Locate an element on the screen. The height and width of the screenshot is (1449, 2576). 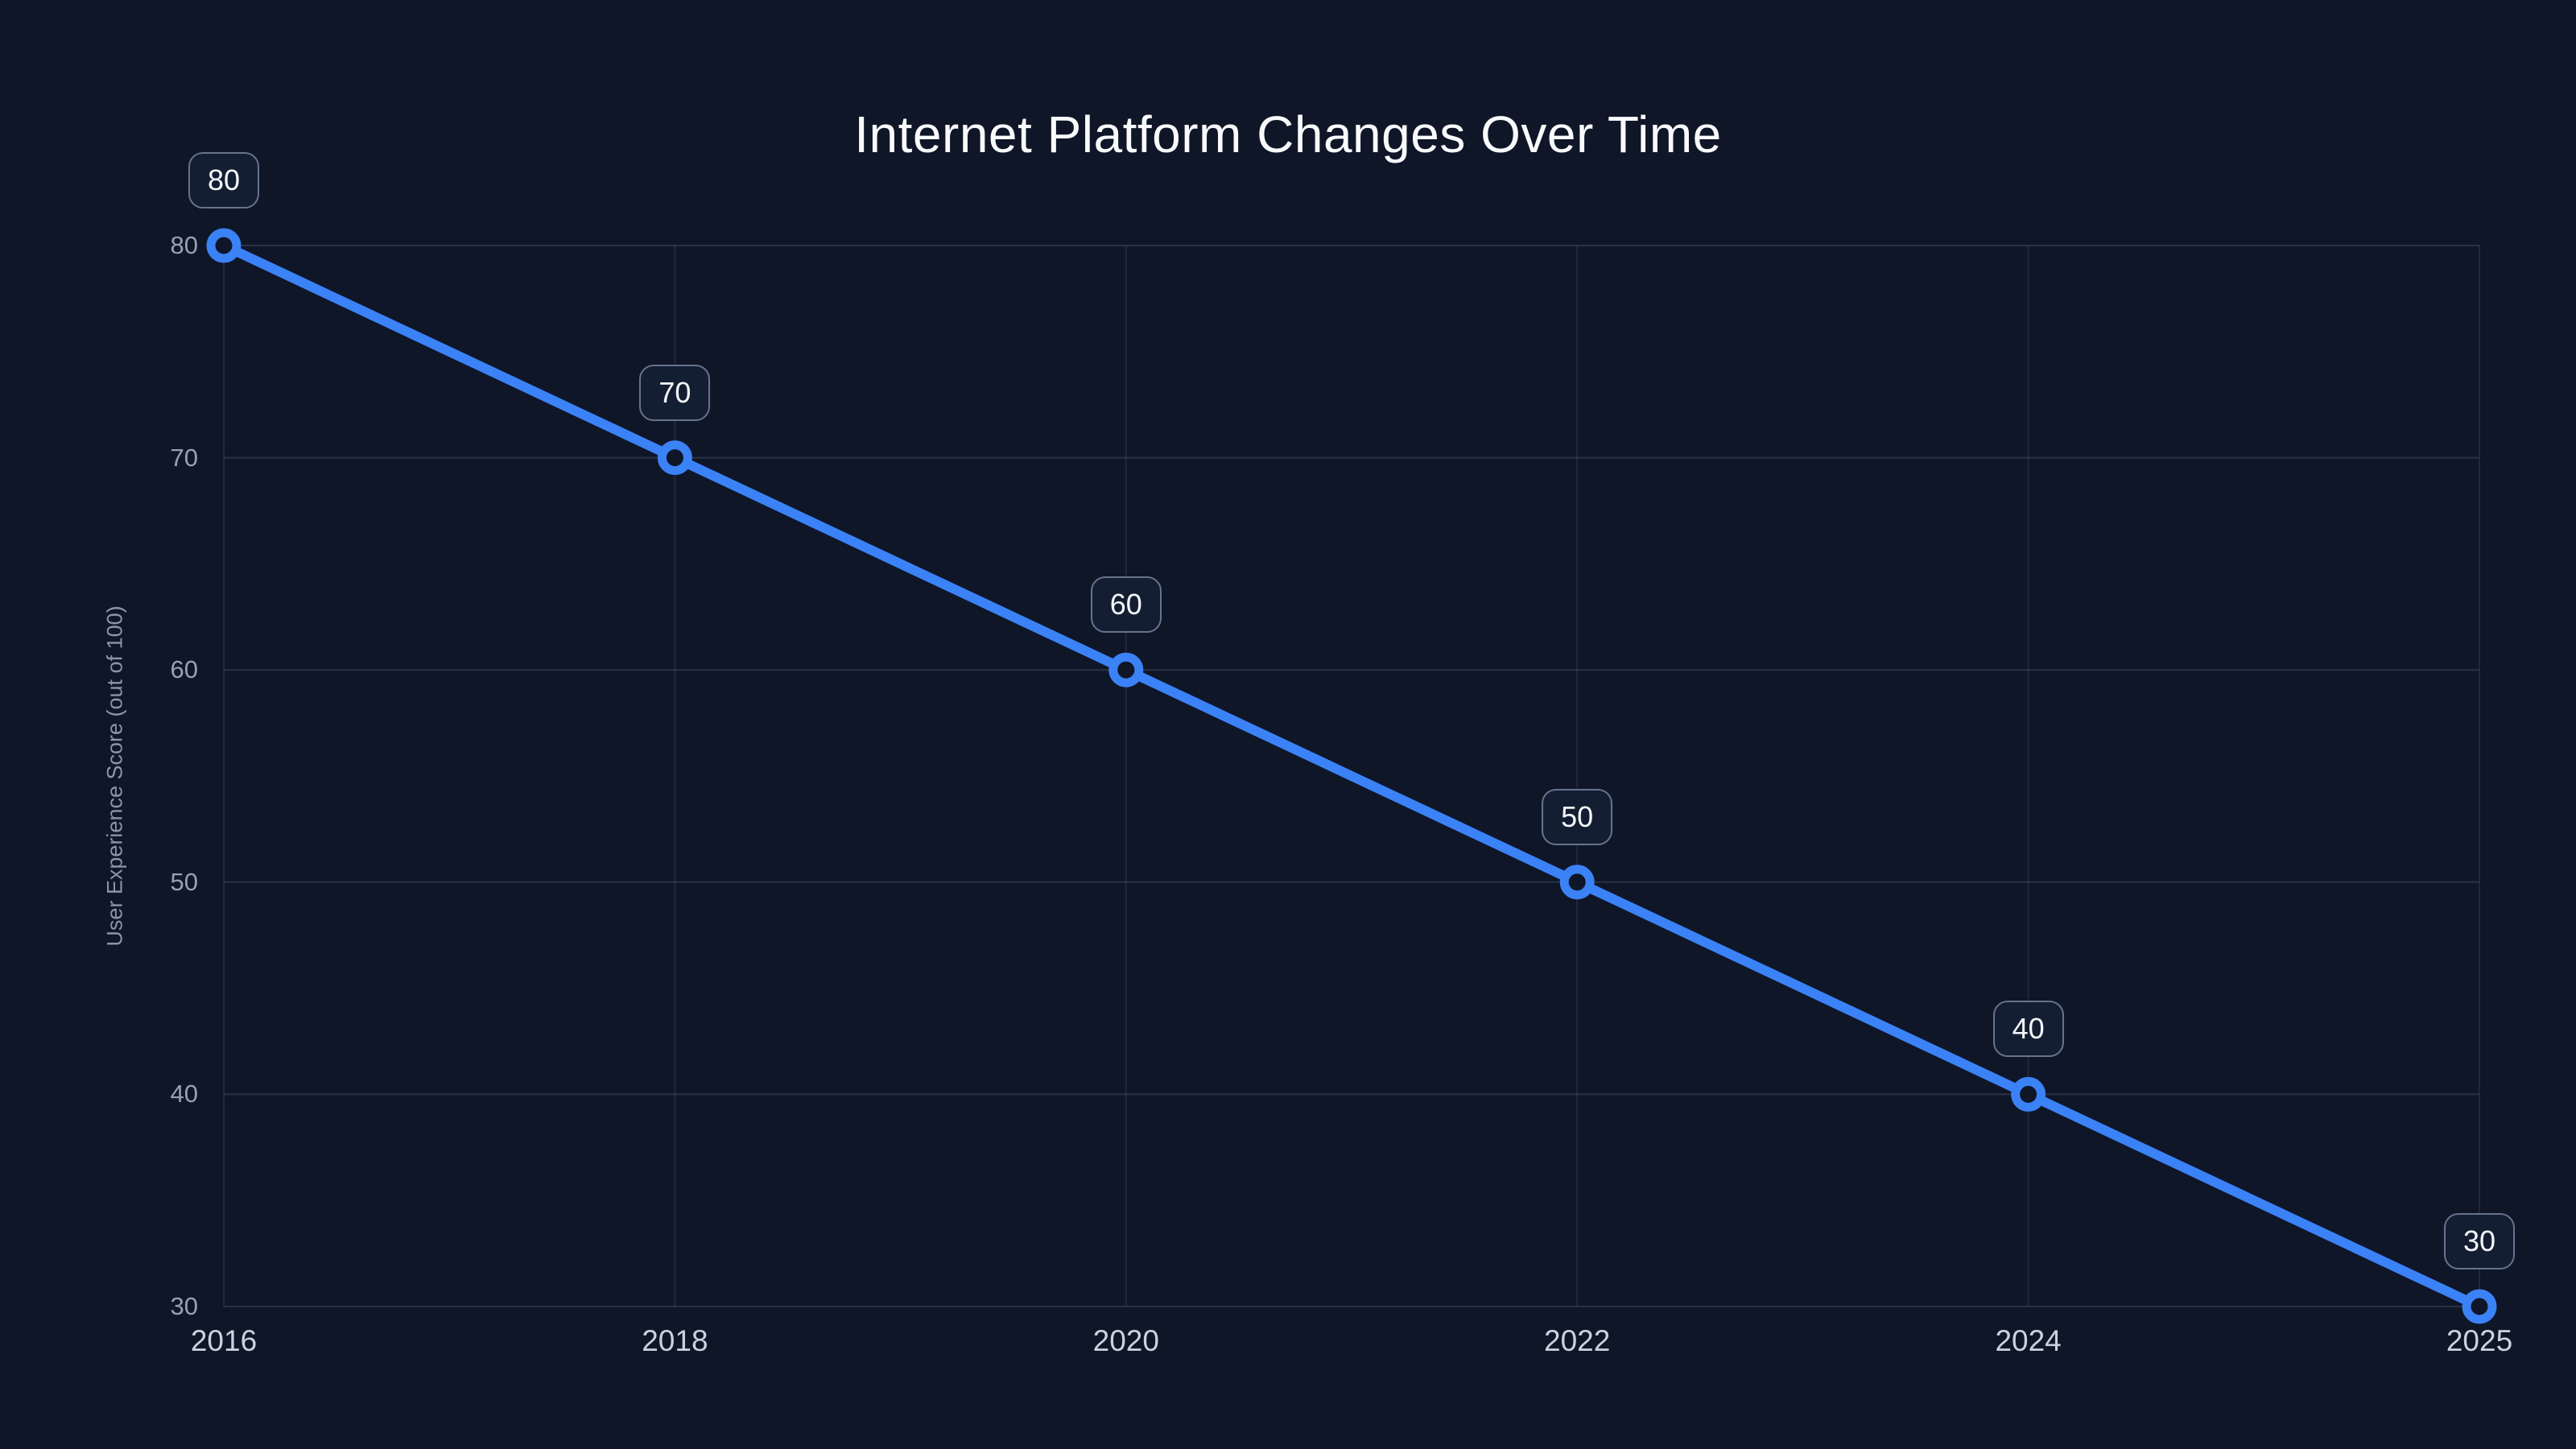
x-tick-label: 2016 is located at coordinates (224, 1340).